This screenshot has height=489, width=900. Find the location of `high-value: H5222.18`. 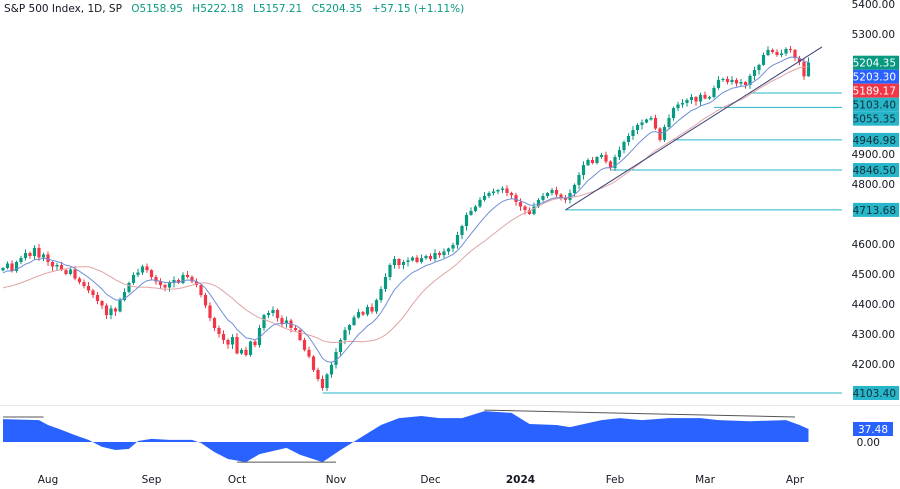

high-value: H5222.18 is located at coordinates (218, 9).